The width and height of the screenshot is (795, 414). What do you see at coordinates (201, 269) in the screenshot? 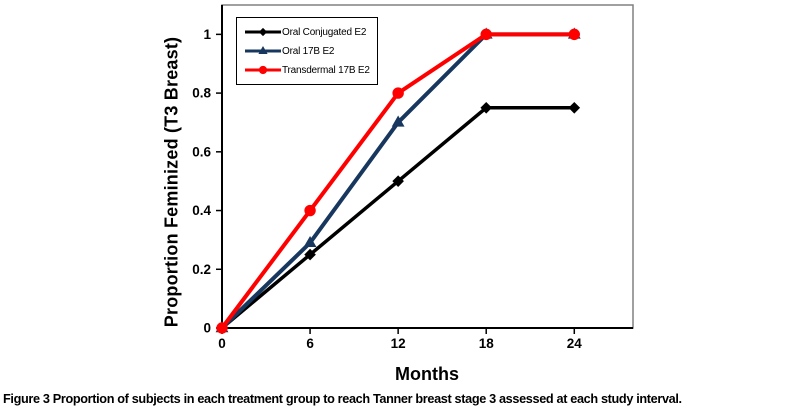
I see `y-tick-label: 0.2` at bounding box center [201, 269].